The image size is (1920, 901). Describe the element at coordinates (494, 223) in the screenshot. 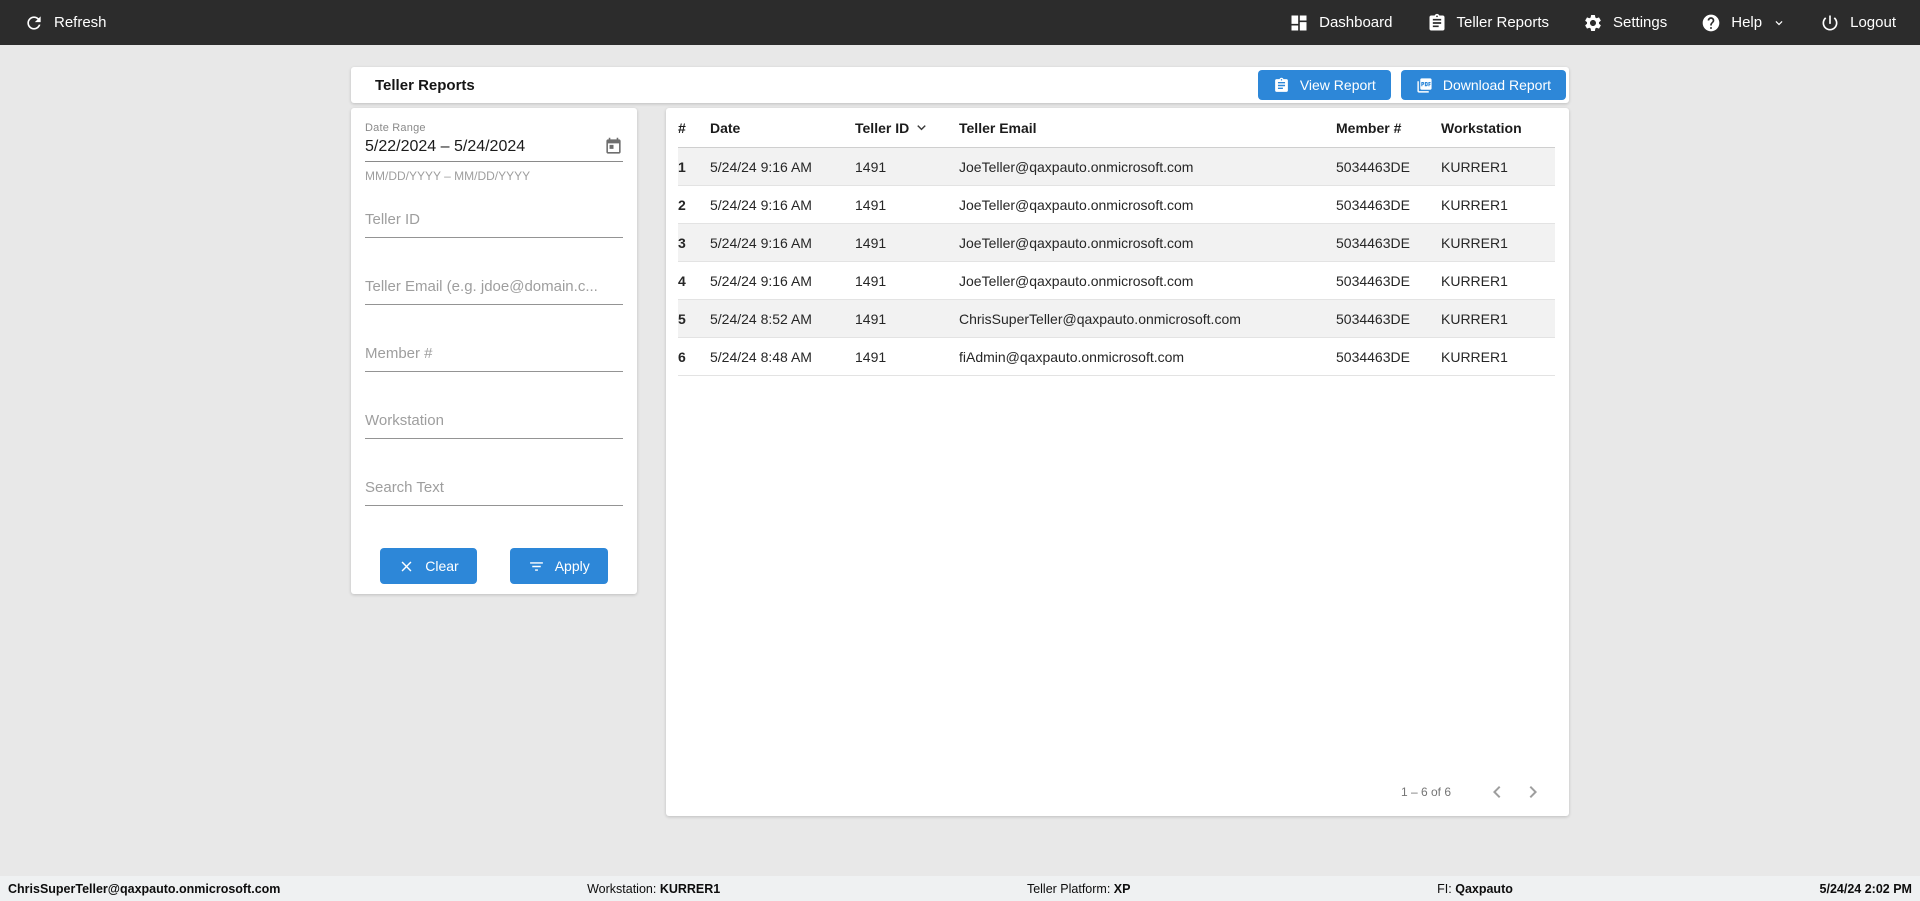

I see `teller-id-input` at that location.